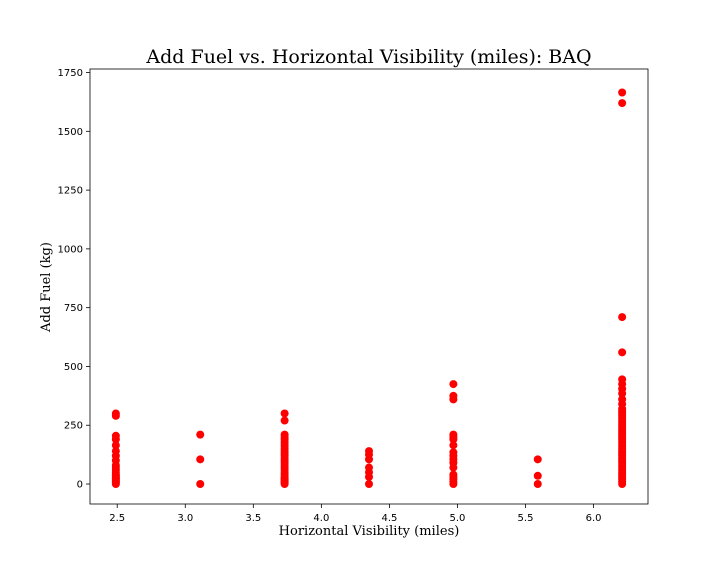 The image size is (720, 576). Describe the element at coordinates (389, 518) in the screenshot. I see `x-tick-label: 4.5` at that location.